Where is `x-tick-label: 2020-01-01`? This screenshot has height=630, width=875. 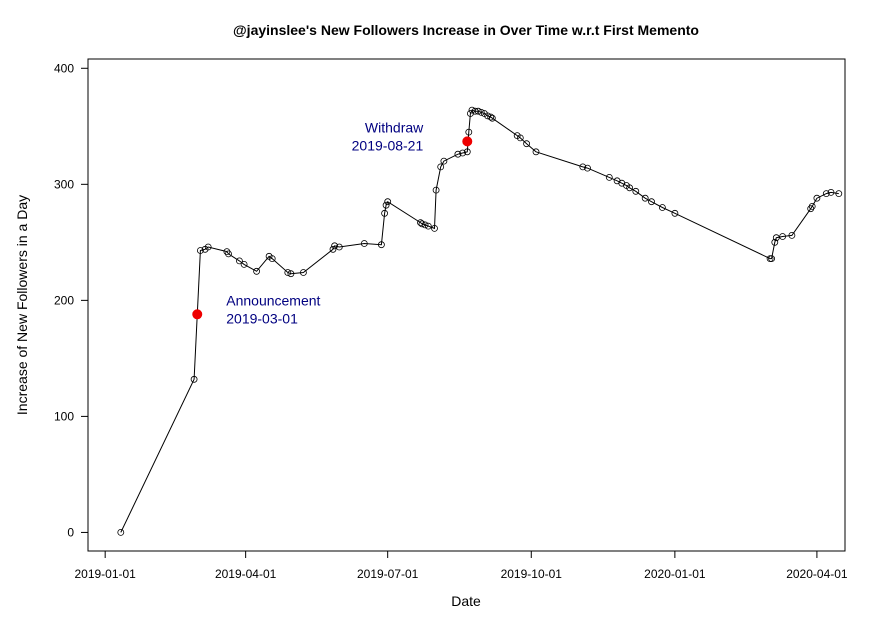
x-tick-label: 2020-01-01 is located at coordinates (675, 574).